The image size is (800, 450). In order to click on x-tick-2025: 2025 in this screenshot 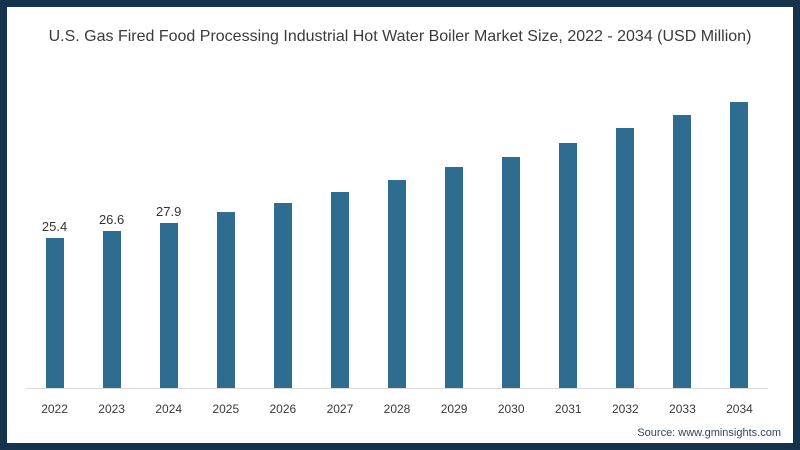, I will do `click(226, 409)`.